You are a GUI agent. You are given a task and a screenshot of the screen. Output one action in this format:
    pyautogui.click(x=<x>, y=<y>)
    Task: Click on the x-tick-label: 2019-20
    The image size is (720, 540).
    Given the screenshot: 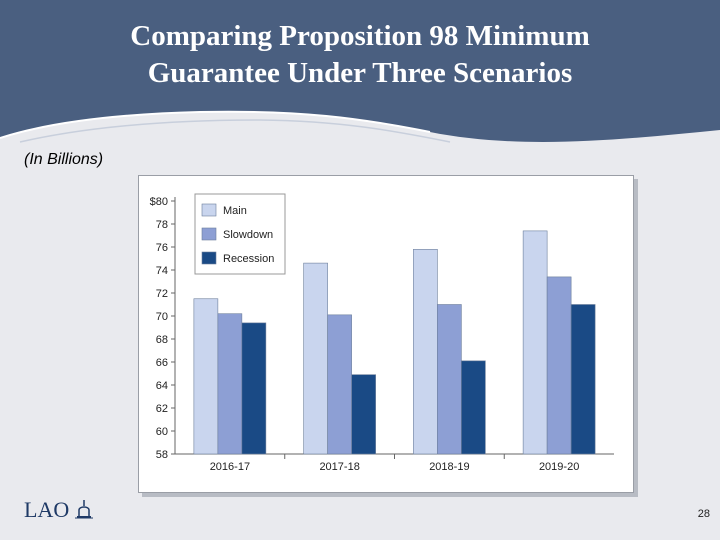 What is the action you would take?
    pyautogui.click(x=559, y=467)
    